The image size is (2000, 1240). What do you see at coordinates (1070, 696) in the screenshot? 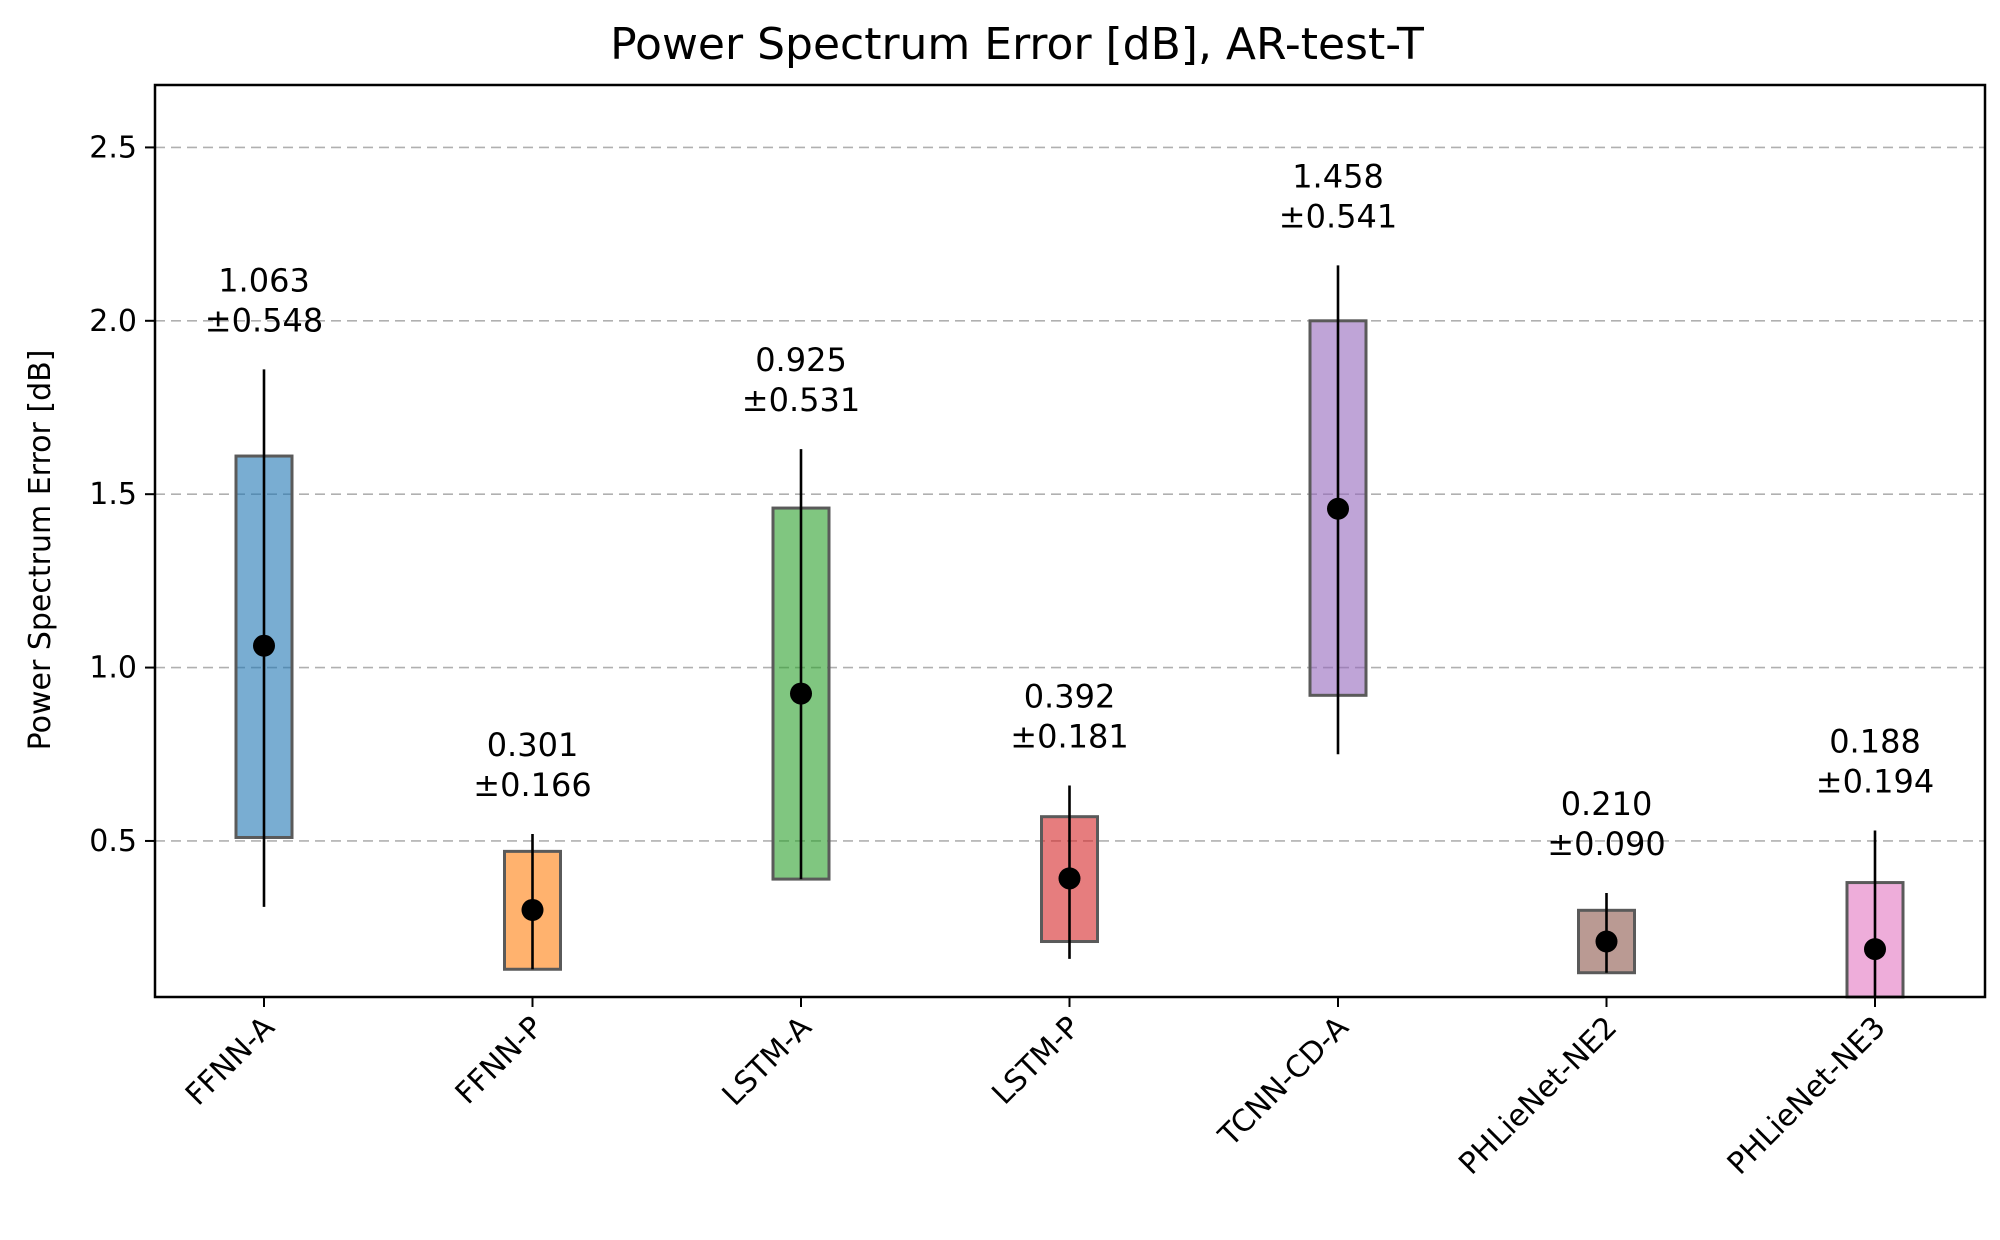
I see `data-label-mean: 0.392` at bounding box center [1070, 696].